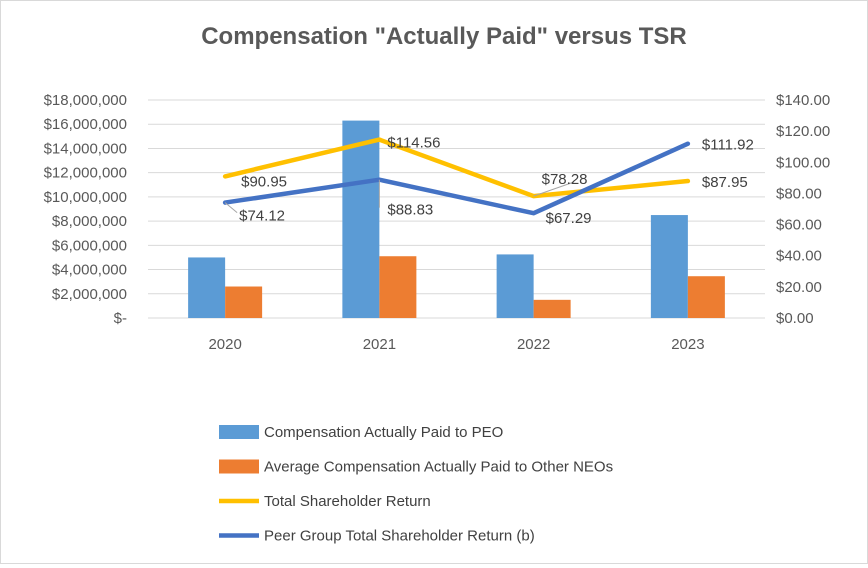 The height and width of the screenshot is (568, 868). Describe the element at coordinates (565, 179) in the screenshot. I see `data-label: $78.28` at that location.